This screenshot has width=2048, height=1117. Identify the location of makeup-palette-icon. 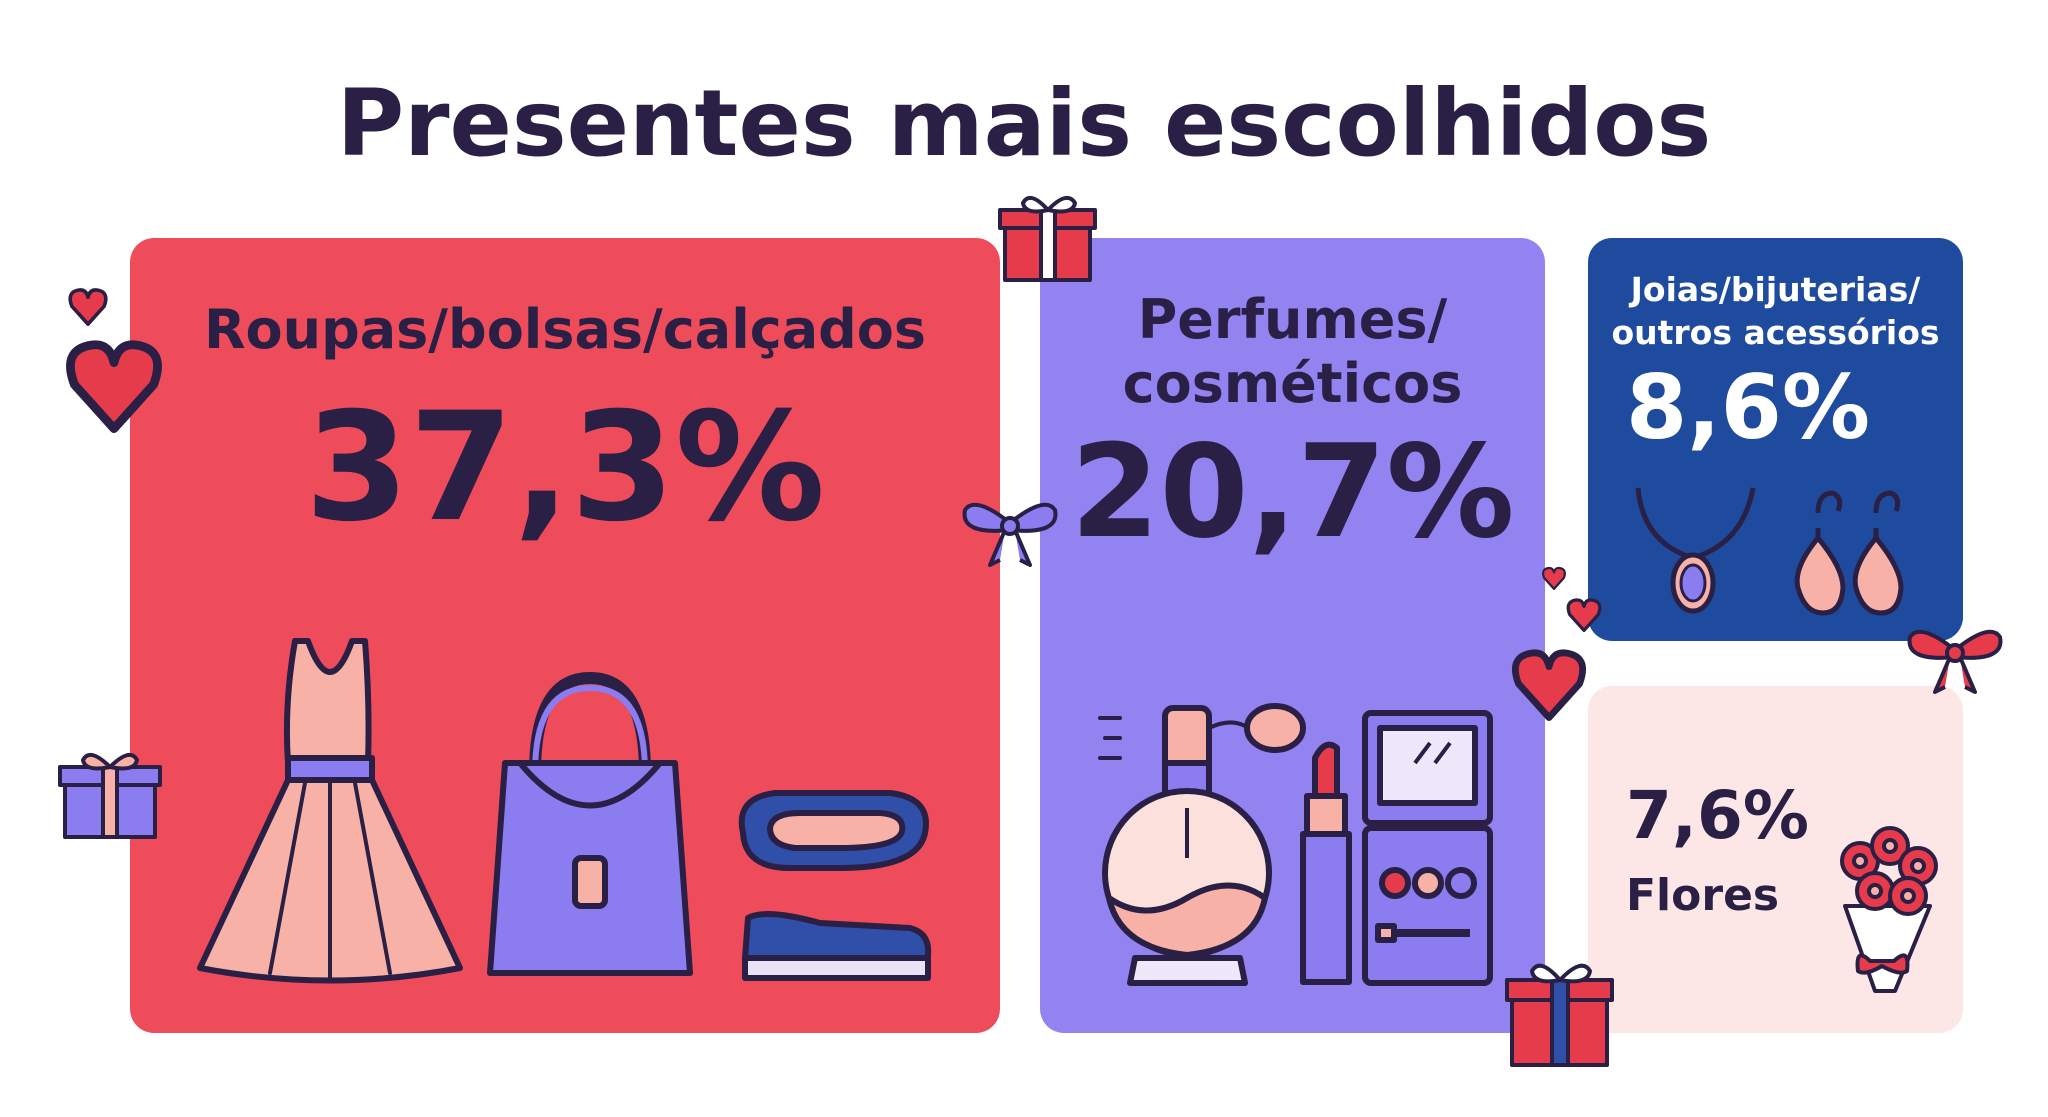
(1427, 848).